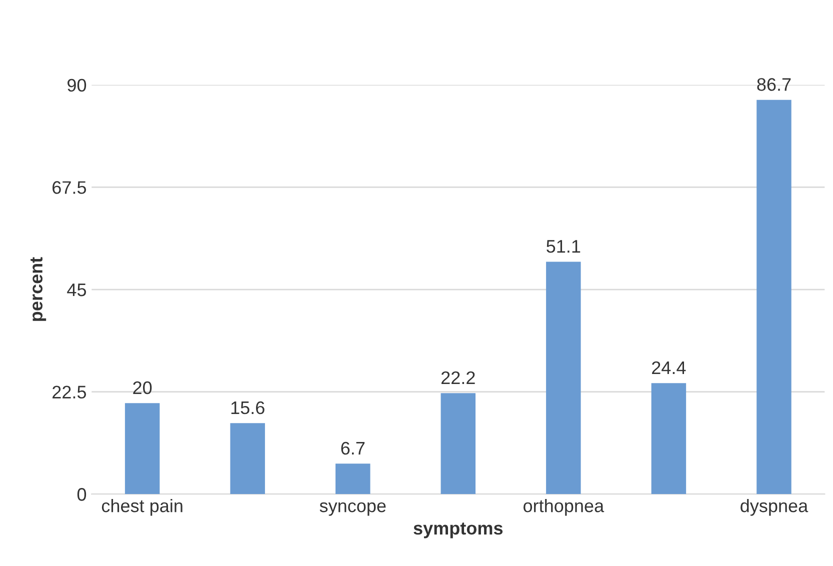 The image size is (833, 566). Describe the element at coordinates (458, 530) in the screenshot. I see `x-axis-title: symptoms` at that location.